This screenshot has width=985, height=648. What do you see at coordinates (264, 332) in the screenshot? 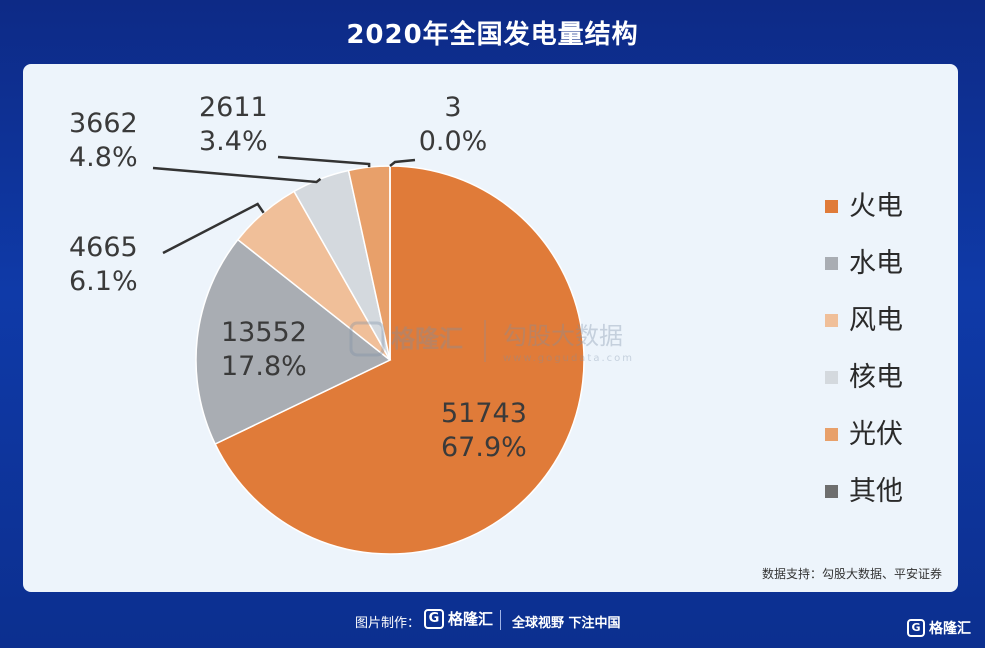
I see `data-label-value-1: 13552` at bounding box center [264, 332].